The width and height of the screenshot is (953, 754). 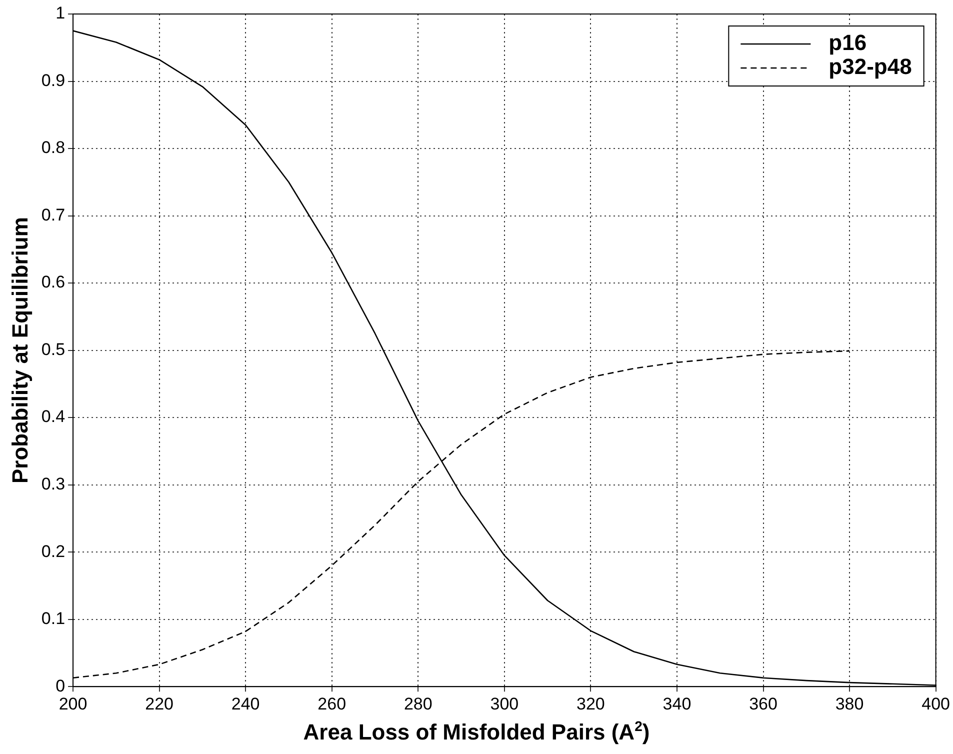 I want to click on y-tick-label: 0, so click(x=61, y=686).